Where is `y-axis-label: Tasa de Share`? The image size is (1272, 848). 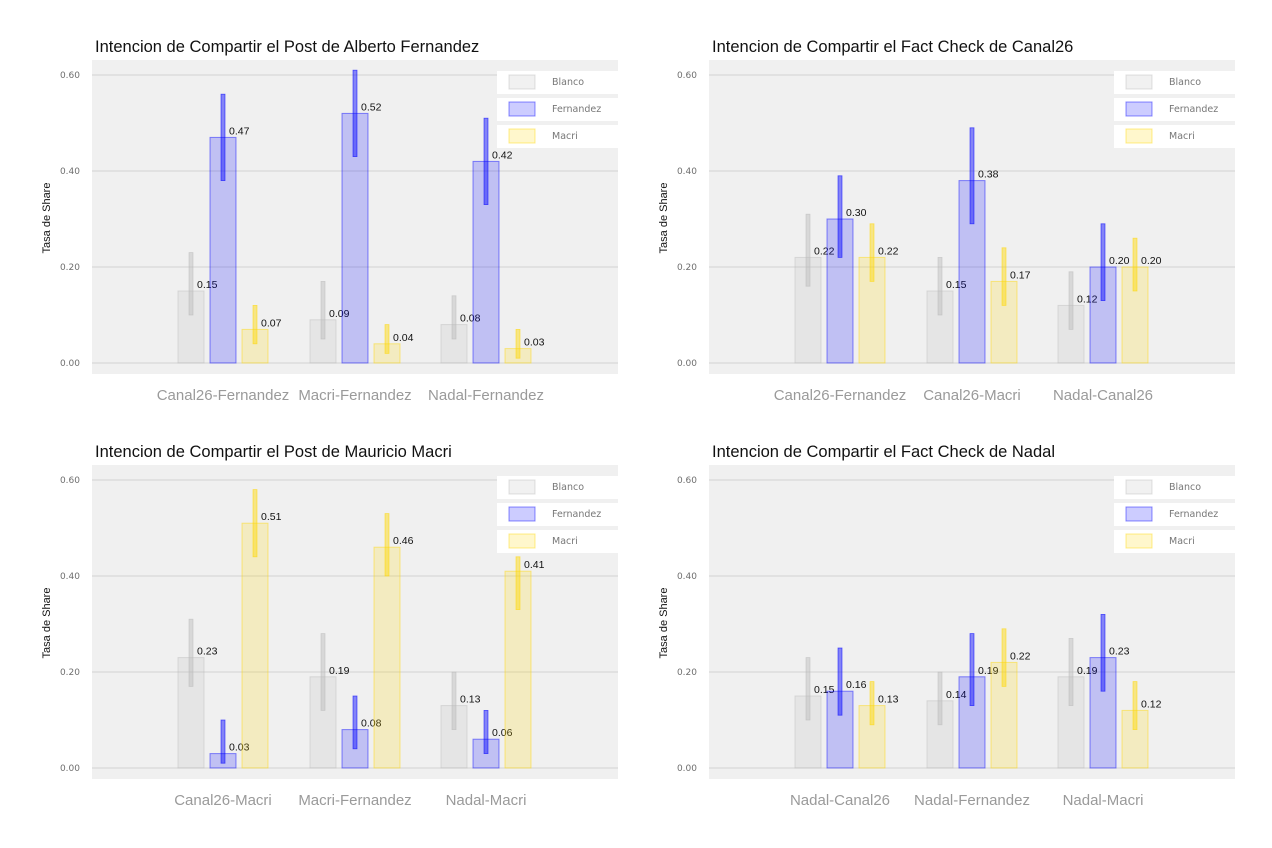
y-axis-label: Tasa de Share is located at coordinates (47, 218).